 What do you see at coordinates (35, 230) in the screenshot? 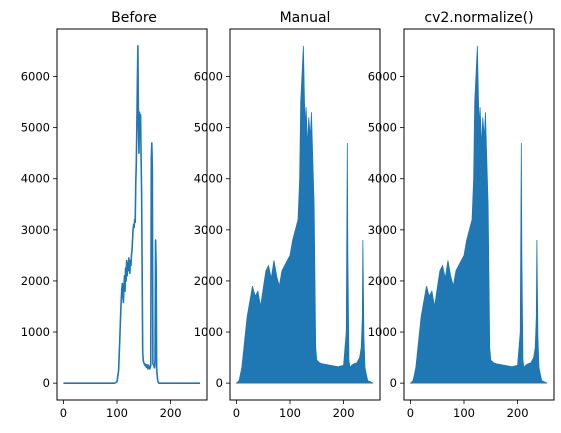
I see `before-ytick-label-3000: 3000` at bounding box center [35, 230].